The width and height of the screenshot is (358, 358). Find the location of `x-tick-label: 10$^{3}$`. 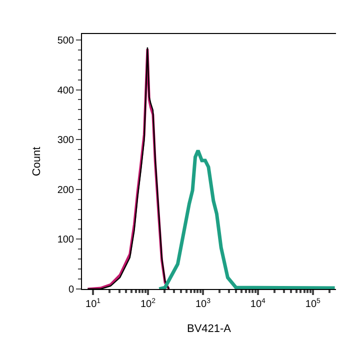

x-tick-label: 10$^{3}$ is located at coordinates (203, 304).